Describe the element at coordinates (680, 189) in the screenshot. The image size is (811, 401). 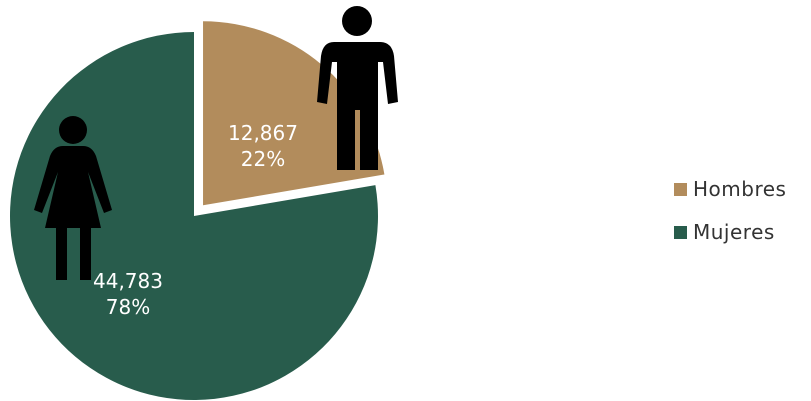
I see `legend-swatch-hombres` at that location.